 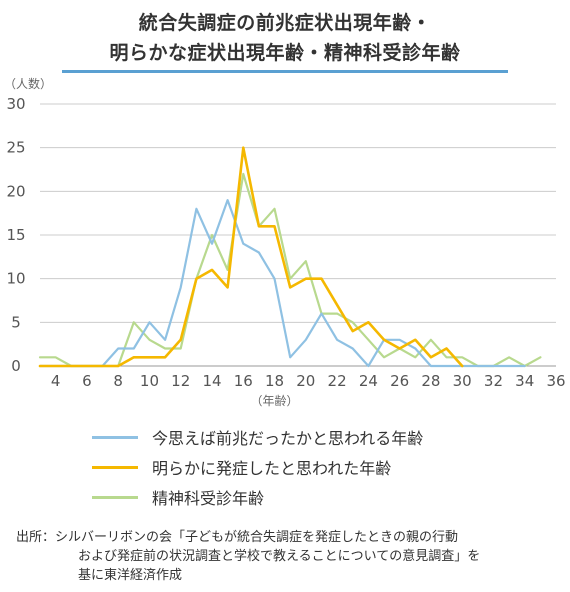 I want to click on x-tick-label: 32, so click(x=493, y=381).